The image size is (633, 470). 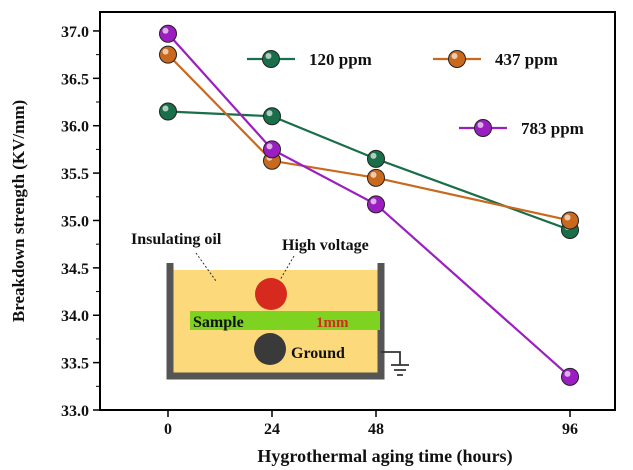 What do you see at coordinates (270, 349) in the screenshot?
I see `ground-electrode` at bounding box center [270, 349].